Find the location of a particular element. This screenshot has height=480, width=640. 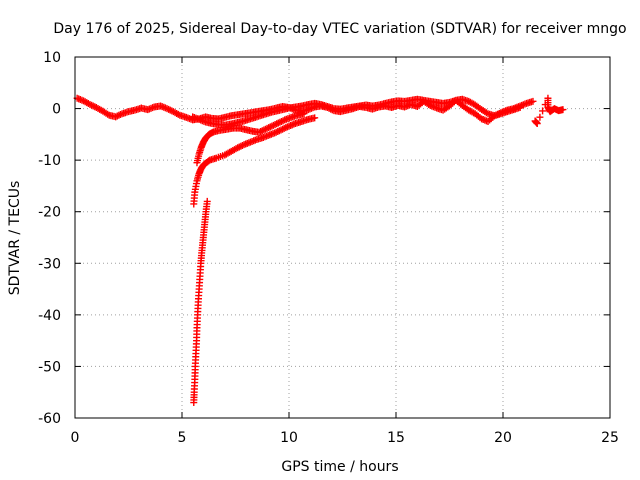

x-tick-label: 20 is located at coordinates (503, 438).